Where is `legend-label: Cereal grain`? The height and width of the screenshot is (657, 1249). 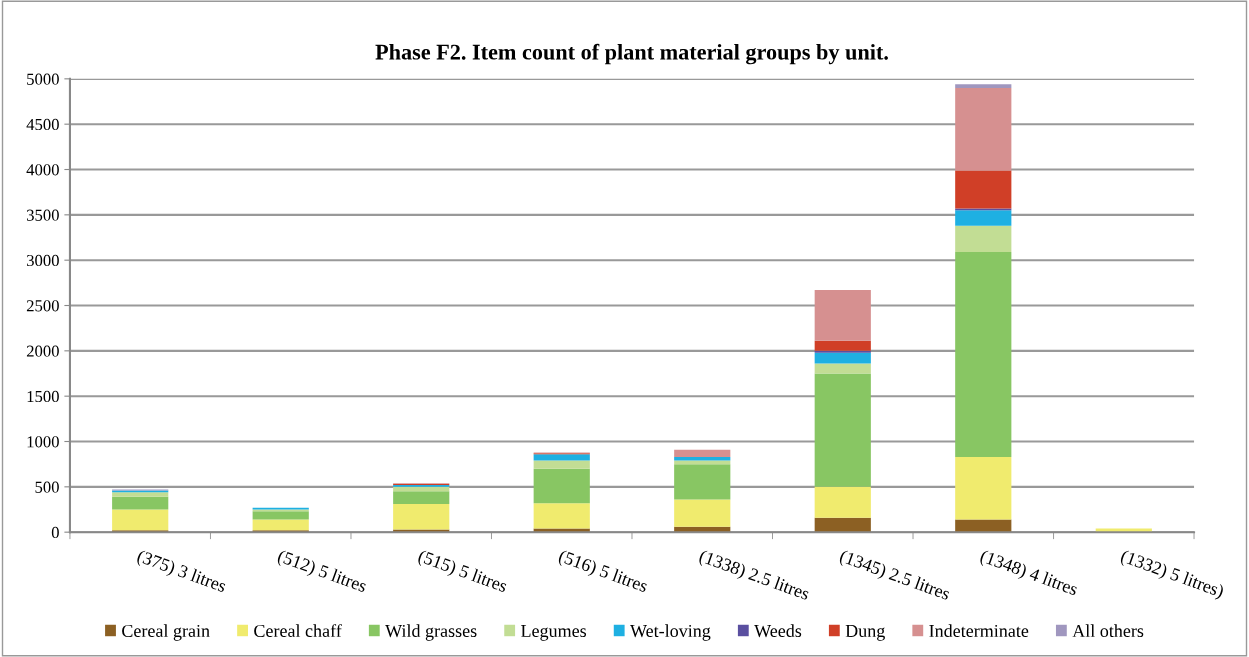
legend-label: Cereal grain is located at coordinates (166, 632).